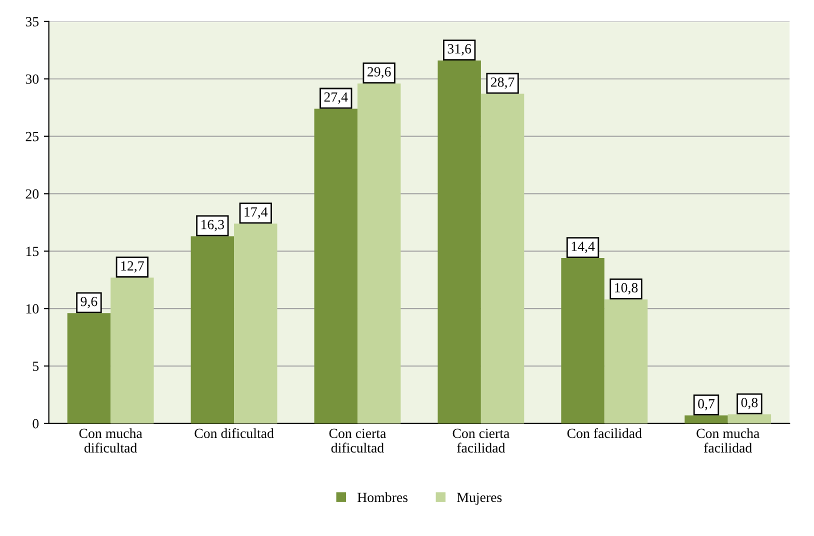 This screenshot has height=536, width=814. I want to click on data-label: 31,6, so click(460, 50).